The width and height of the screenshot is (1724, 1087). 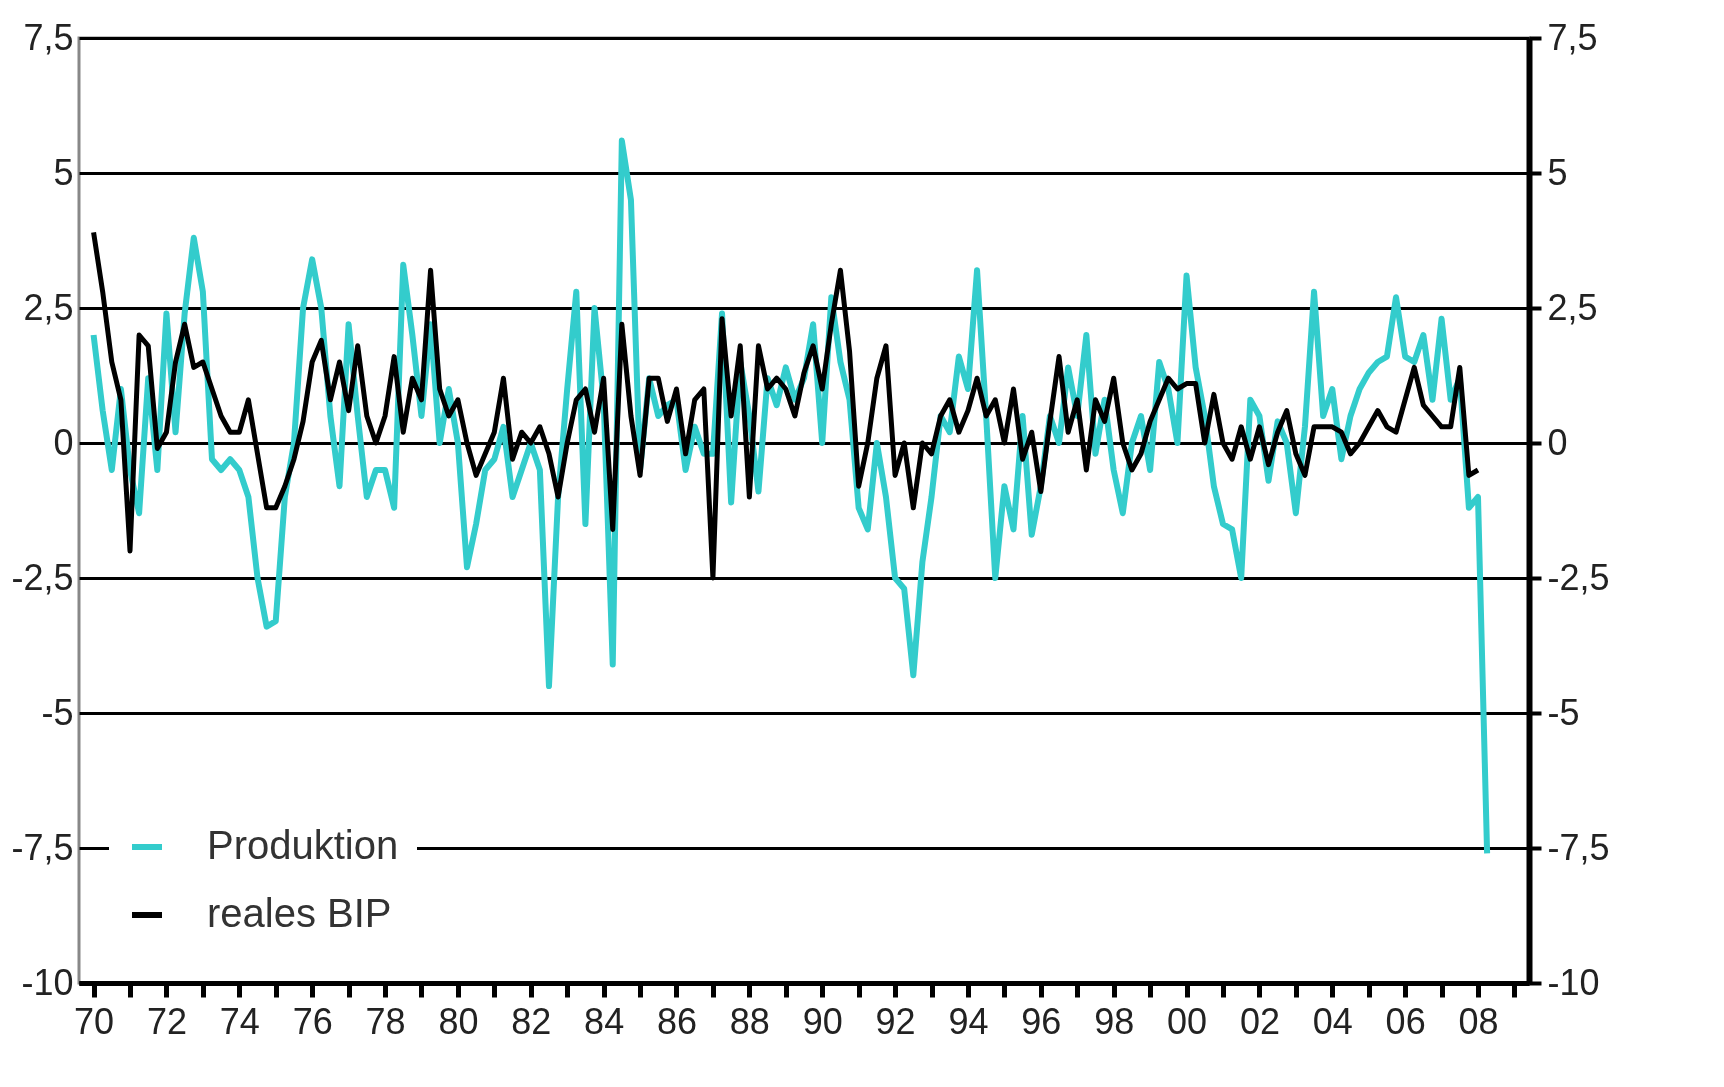 What do you see at coordinates (48, 37) in the screenshot?
I see `y-tick-label: 7,5` at bounding box center [48, 37].